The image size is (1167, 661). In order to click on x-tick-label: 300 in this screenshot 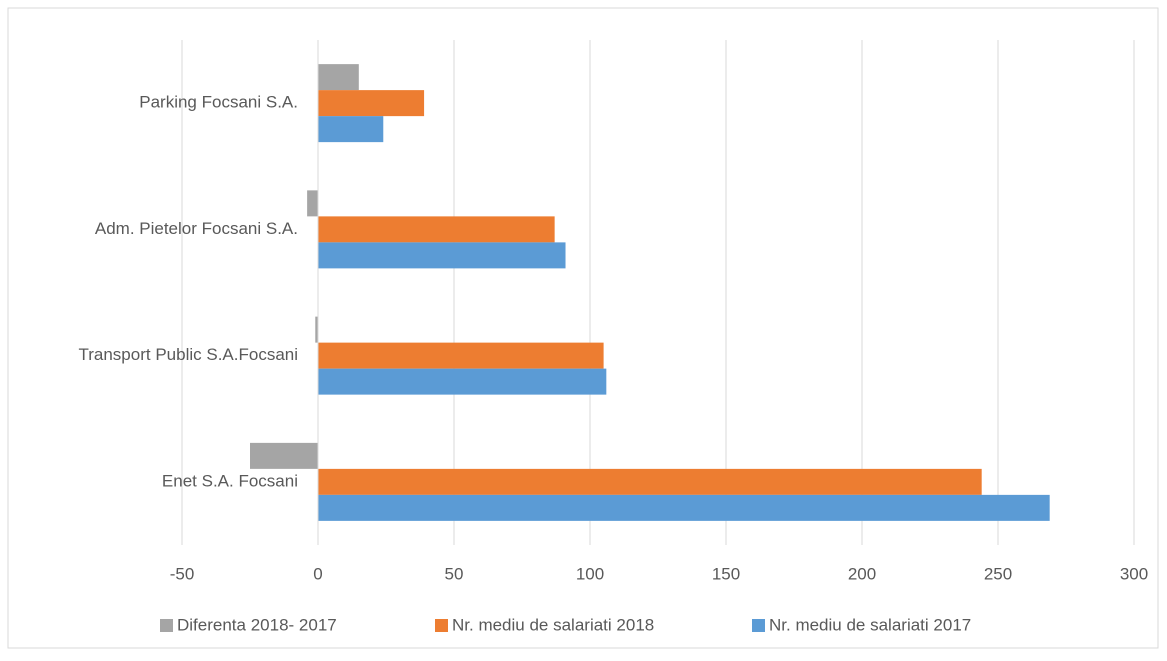, I will do `click(1134, 573)`.